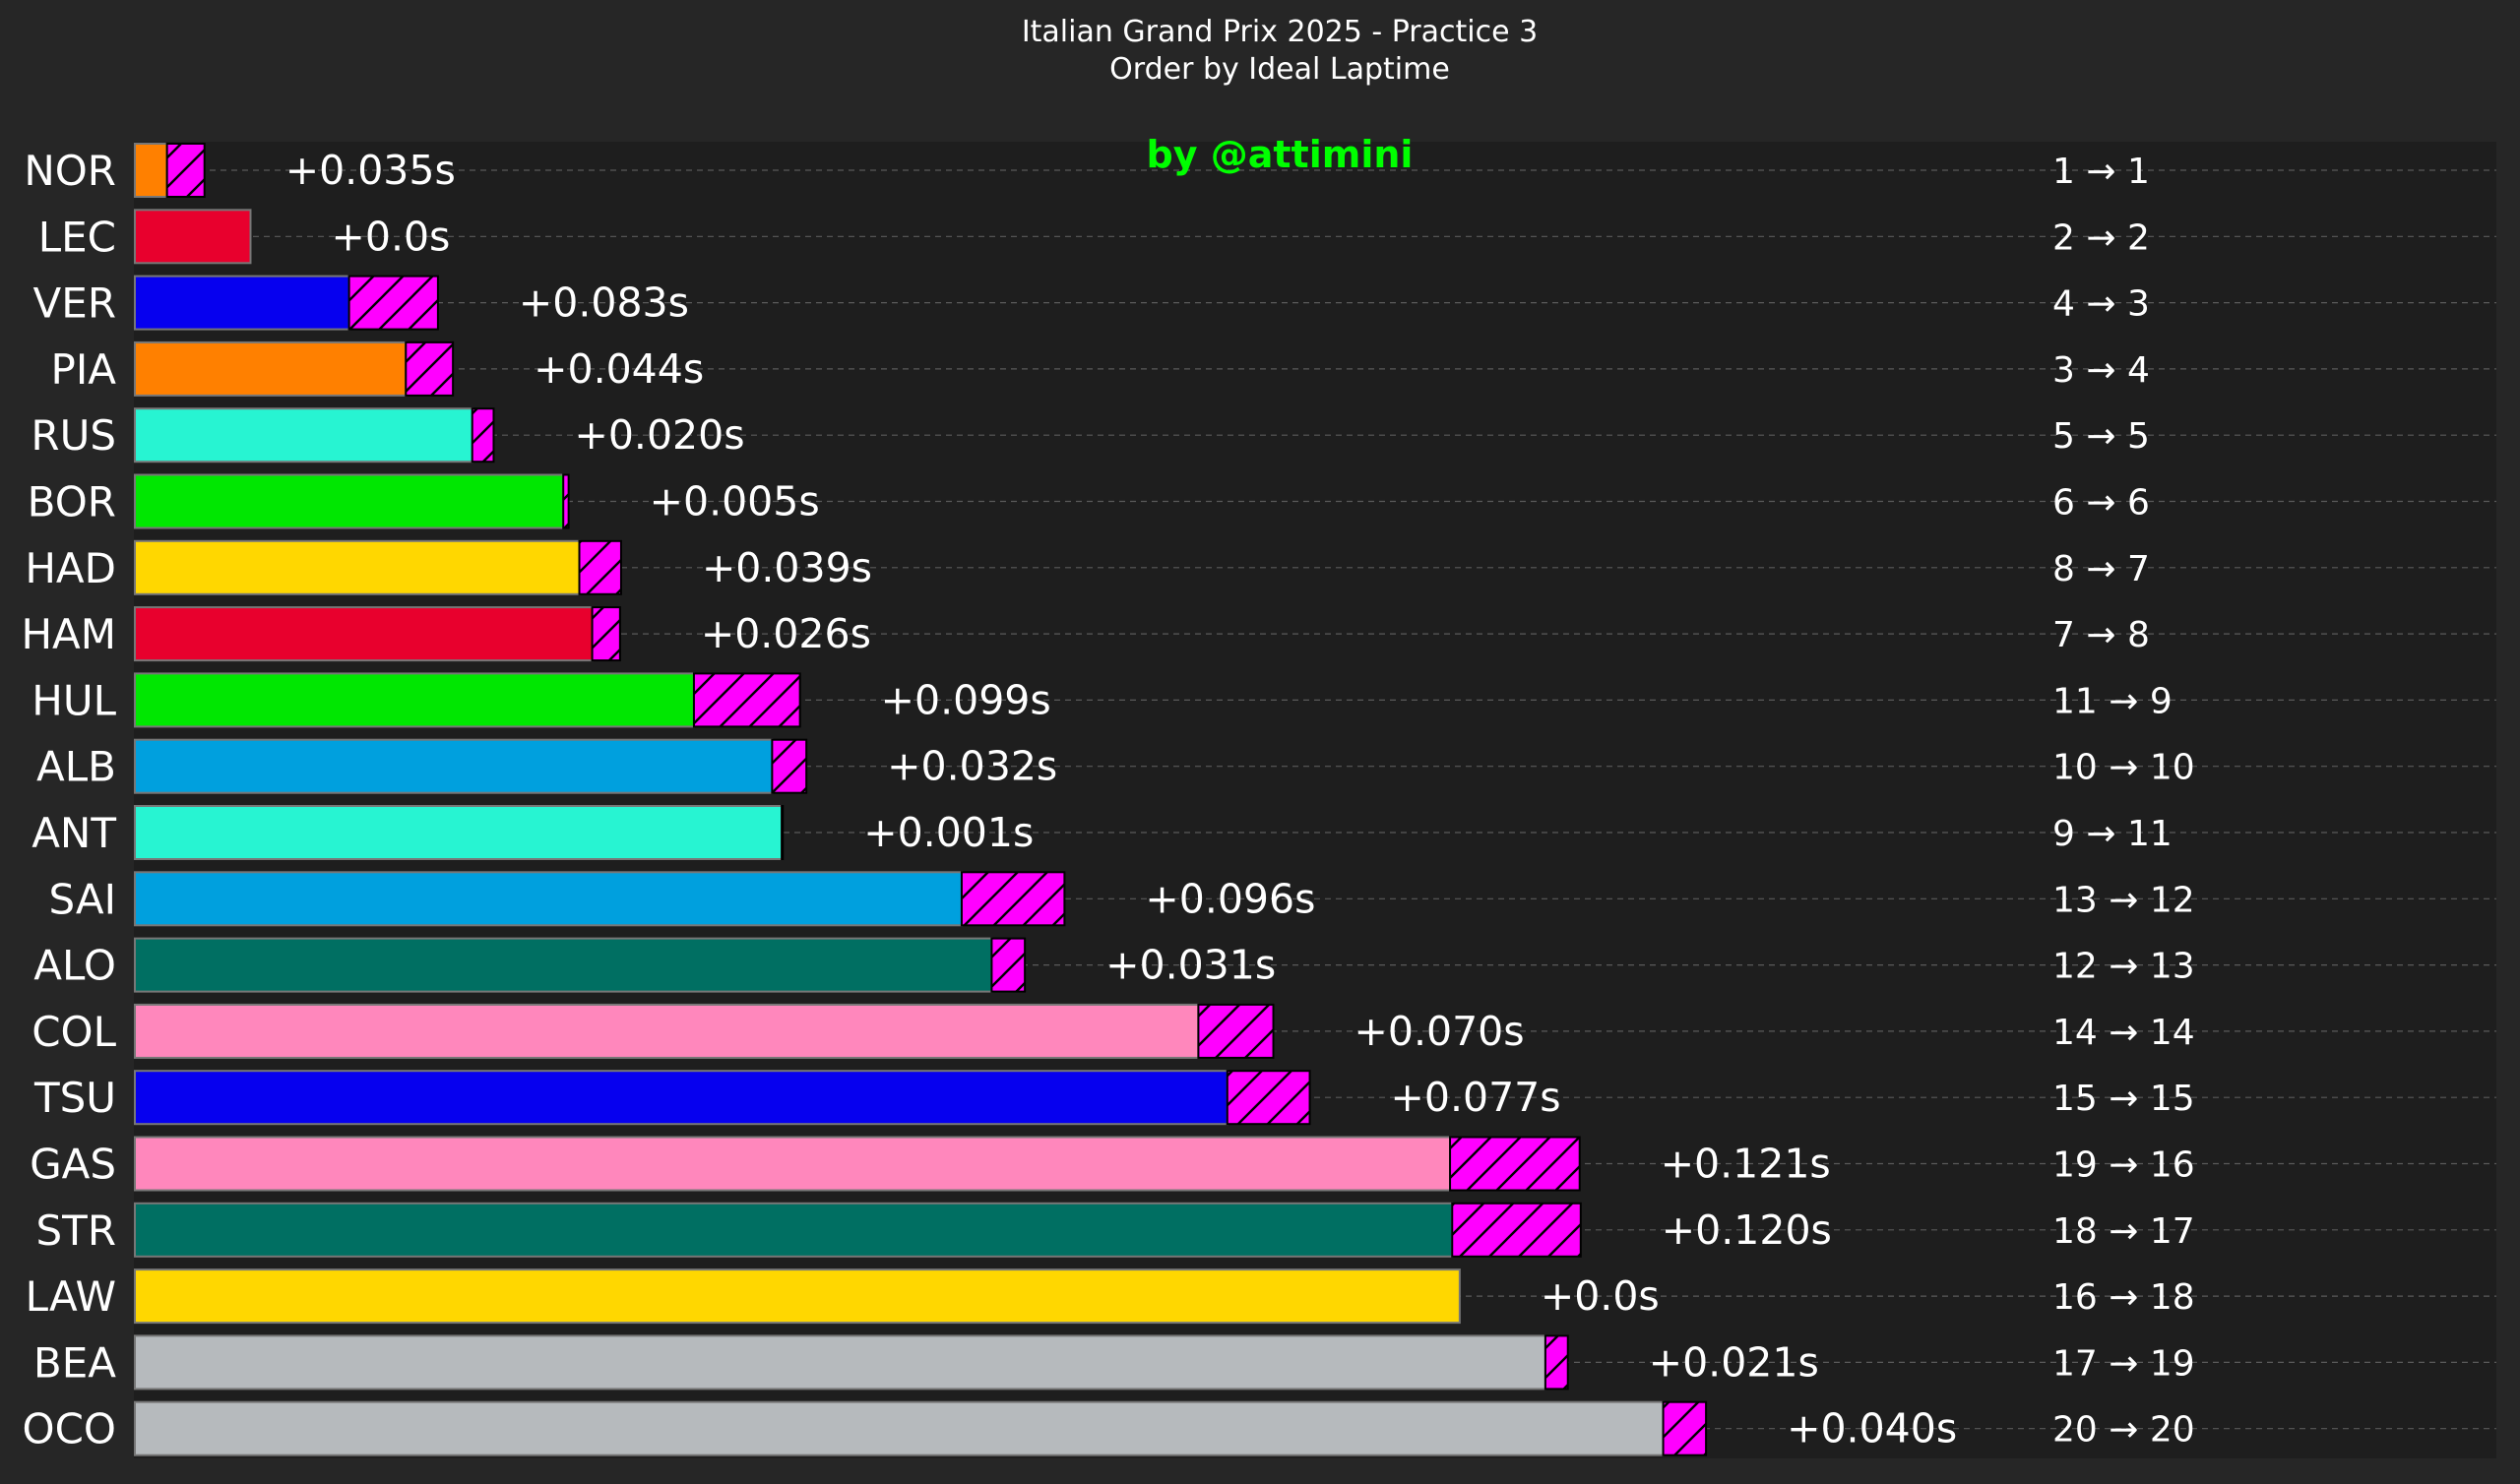 This screenshot has height=1484, width=2520. What do you see at coordinates (2123, 768) in the screenshot?
I see `position-change-label: 10 → 10` at bounding box center [2123, 768].